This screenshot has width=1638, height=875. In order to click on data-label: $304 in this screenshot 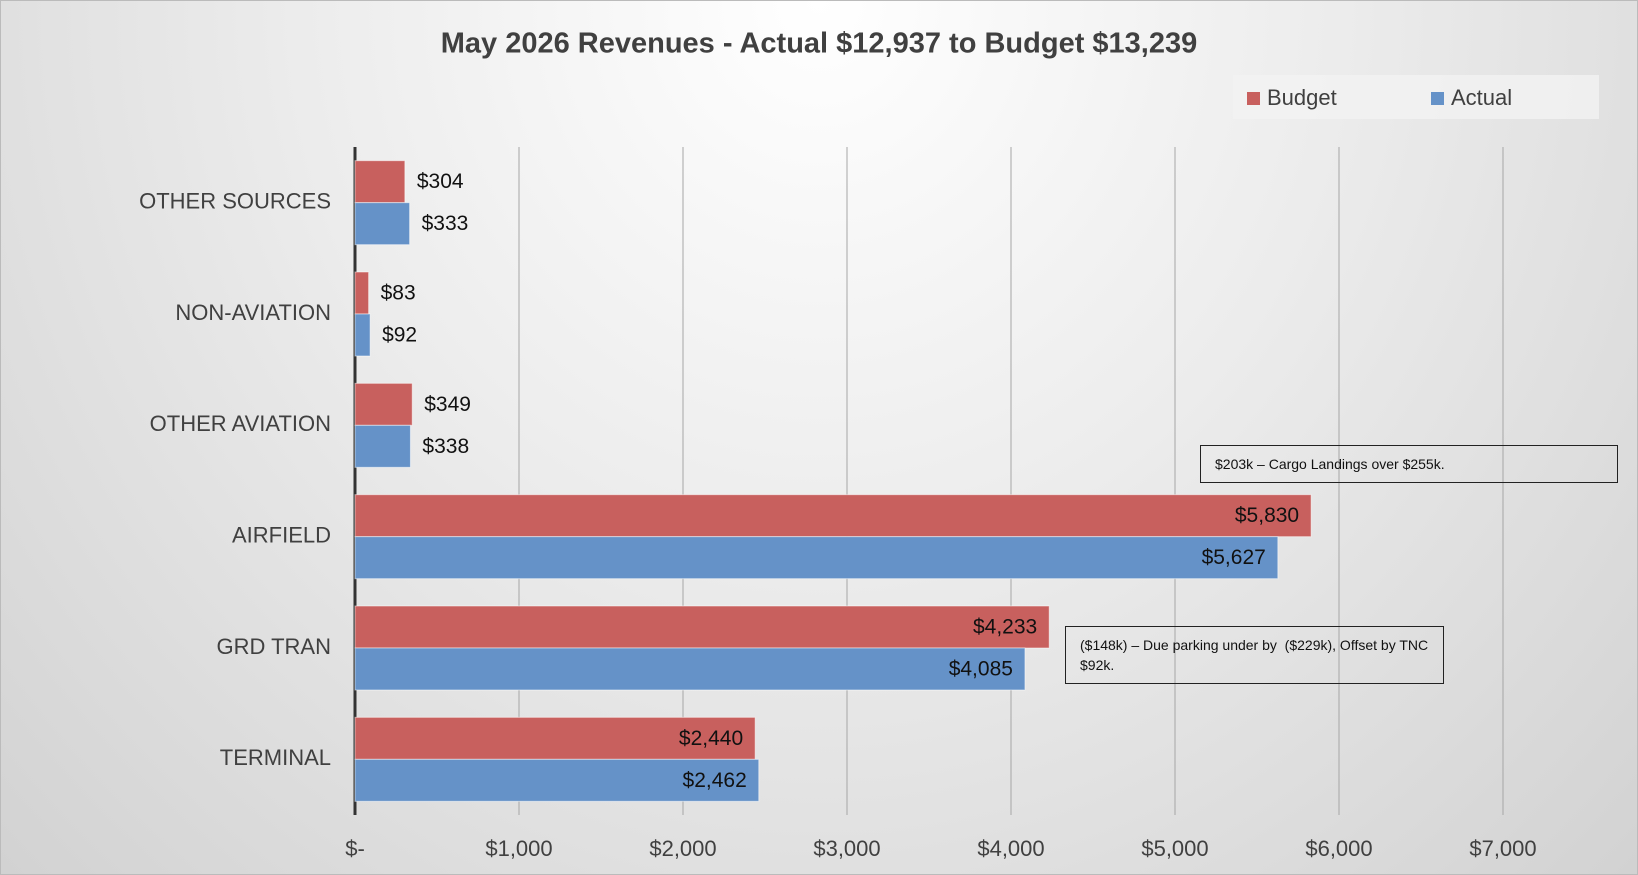, I will do `click(440, 181)`.